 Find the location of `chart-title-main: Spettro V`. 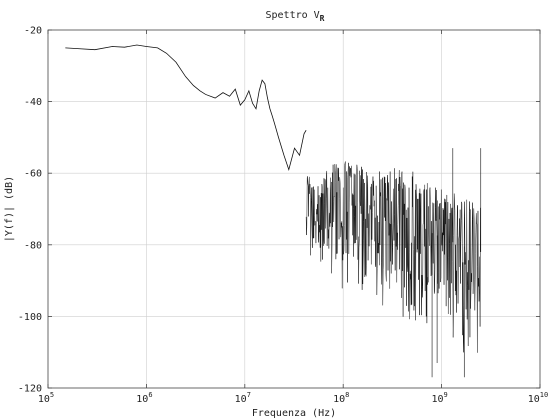

chart-title-main: Spettro V is located at coordinates (292, 15).